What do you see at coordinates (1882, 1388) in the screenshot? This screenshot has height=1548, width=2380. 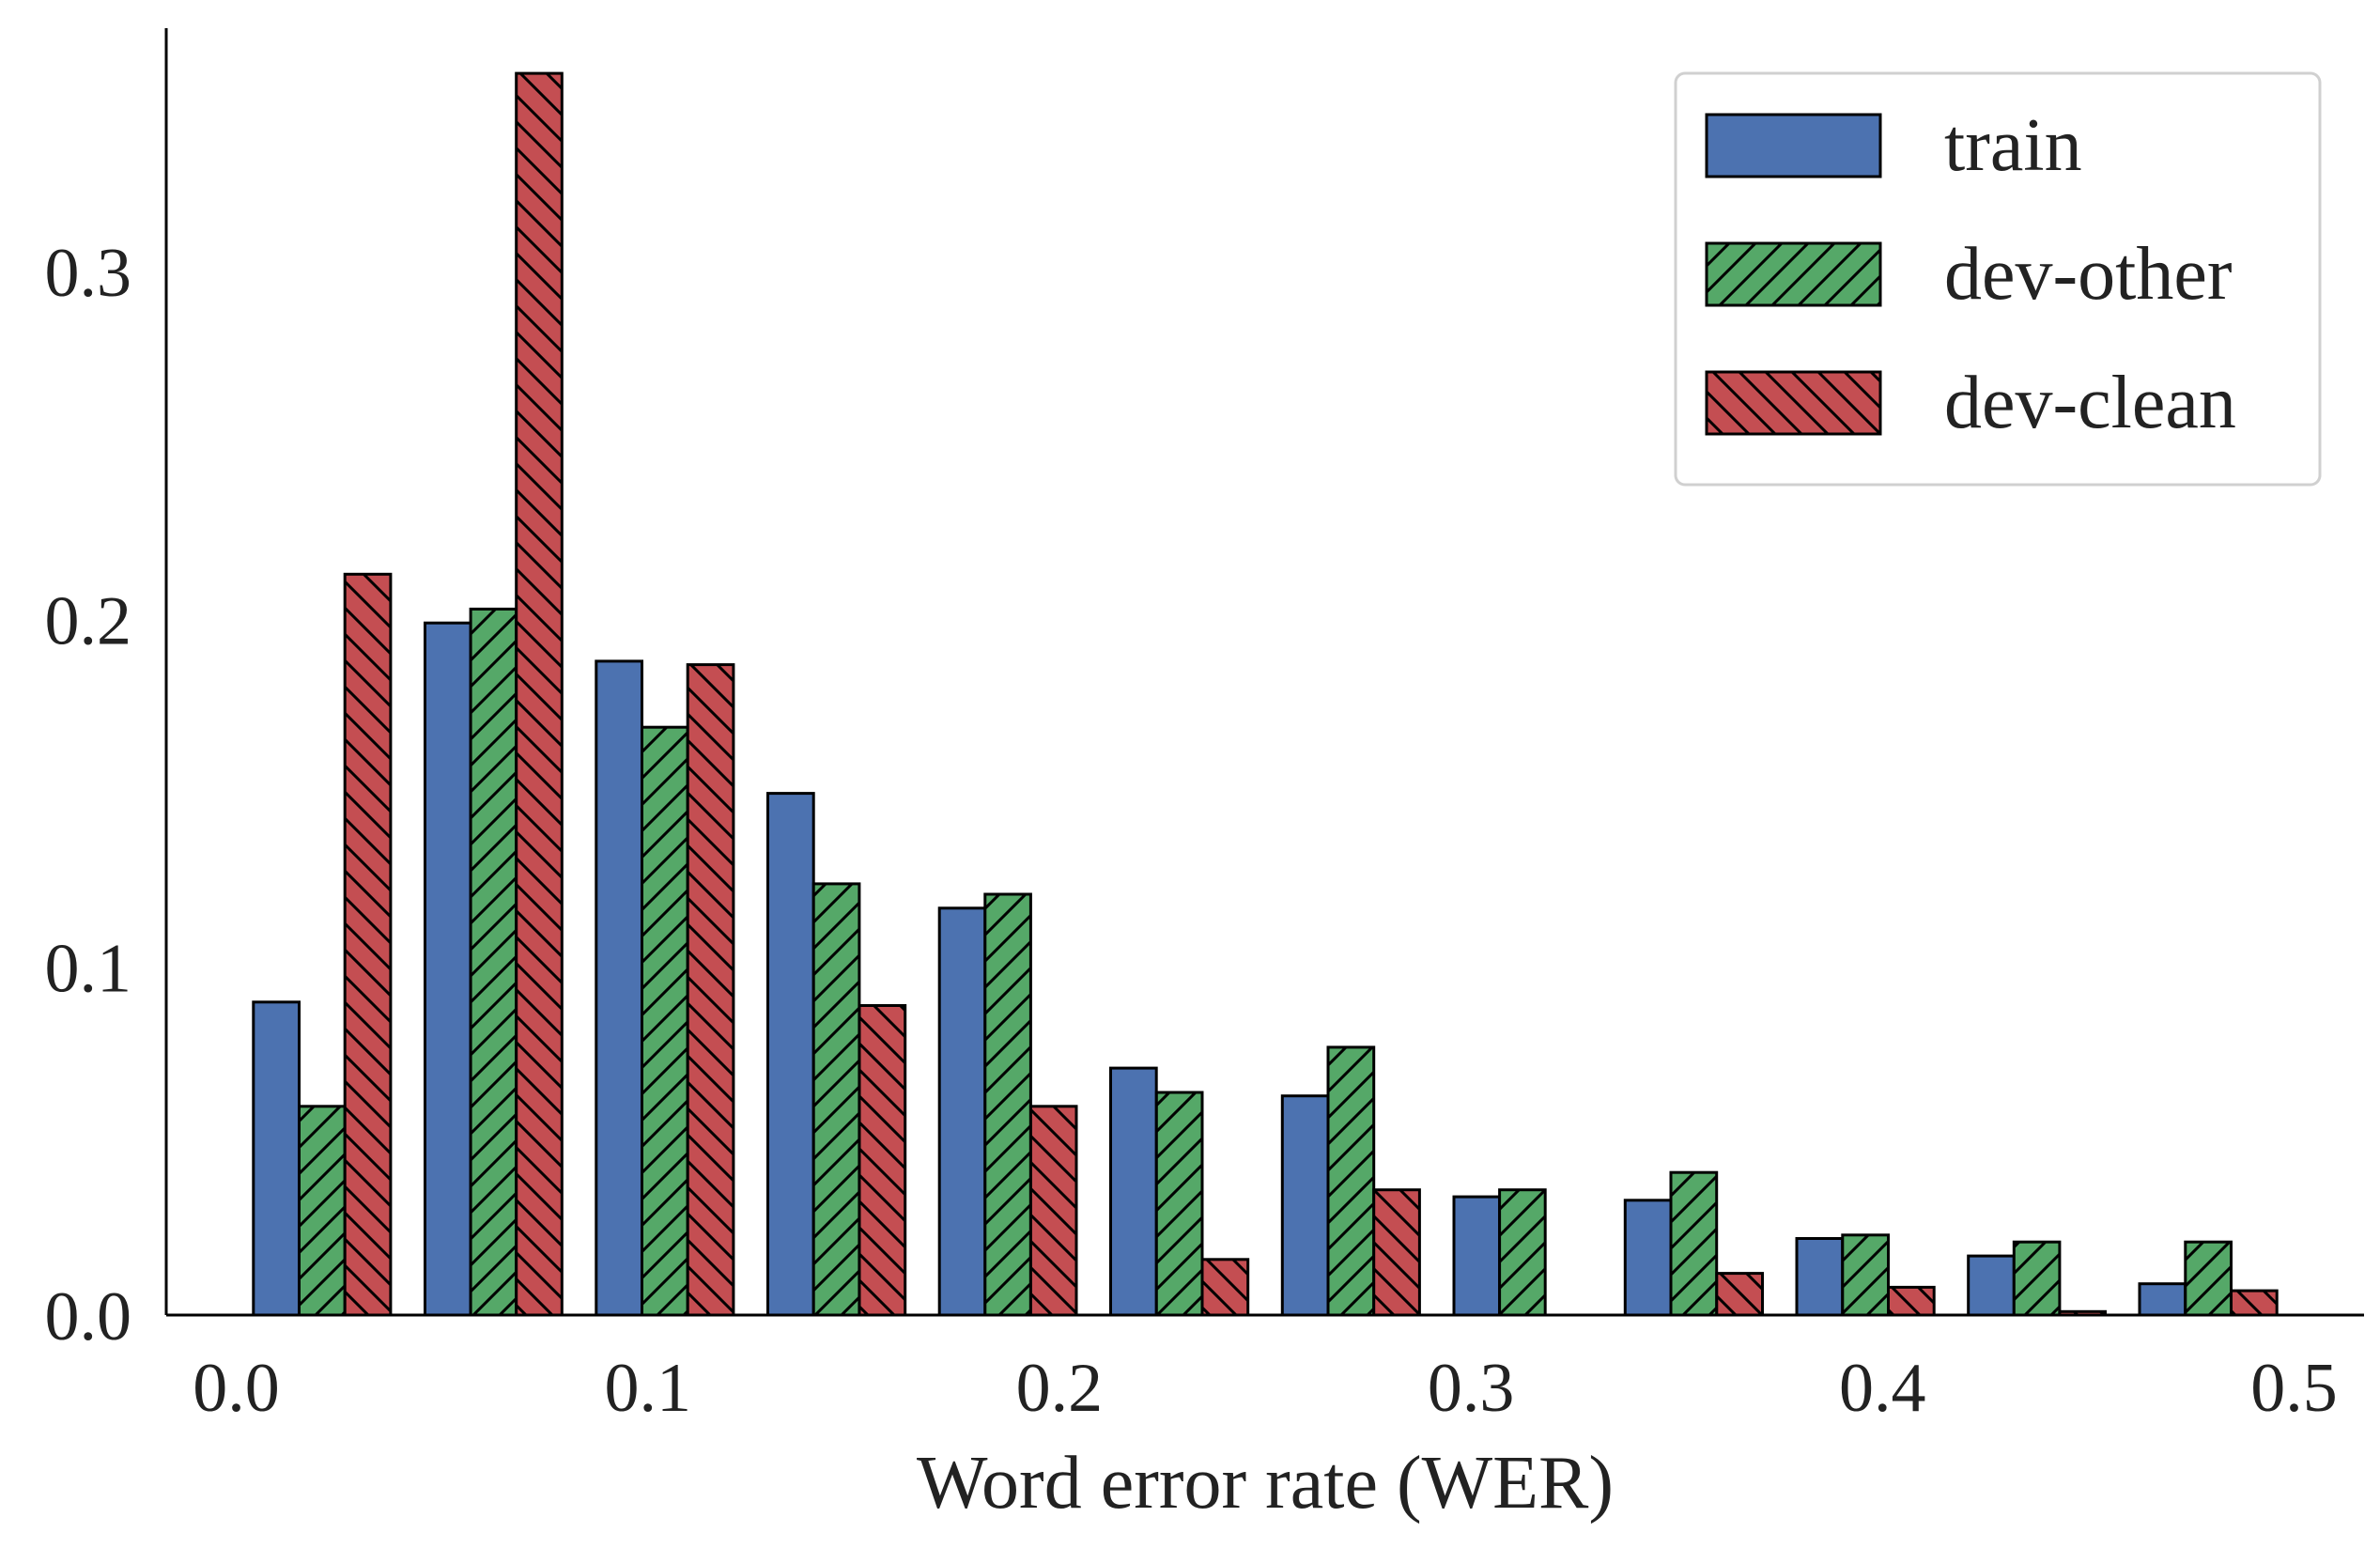 I see `x-tick-label: 0.4` at bounding box center [1882, 1388].